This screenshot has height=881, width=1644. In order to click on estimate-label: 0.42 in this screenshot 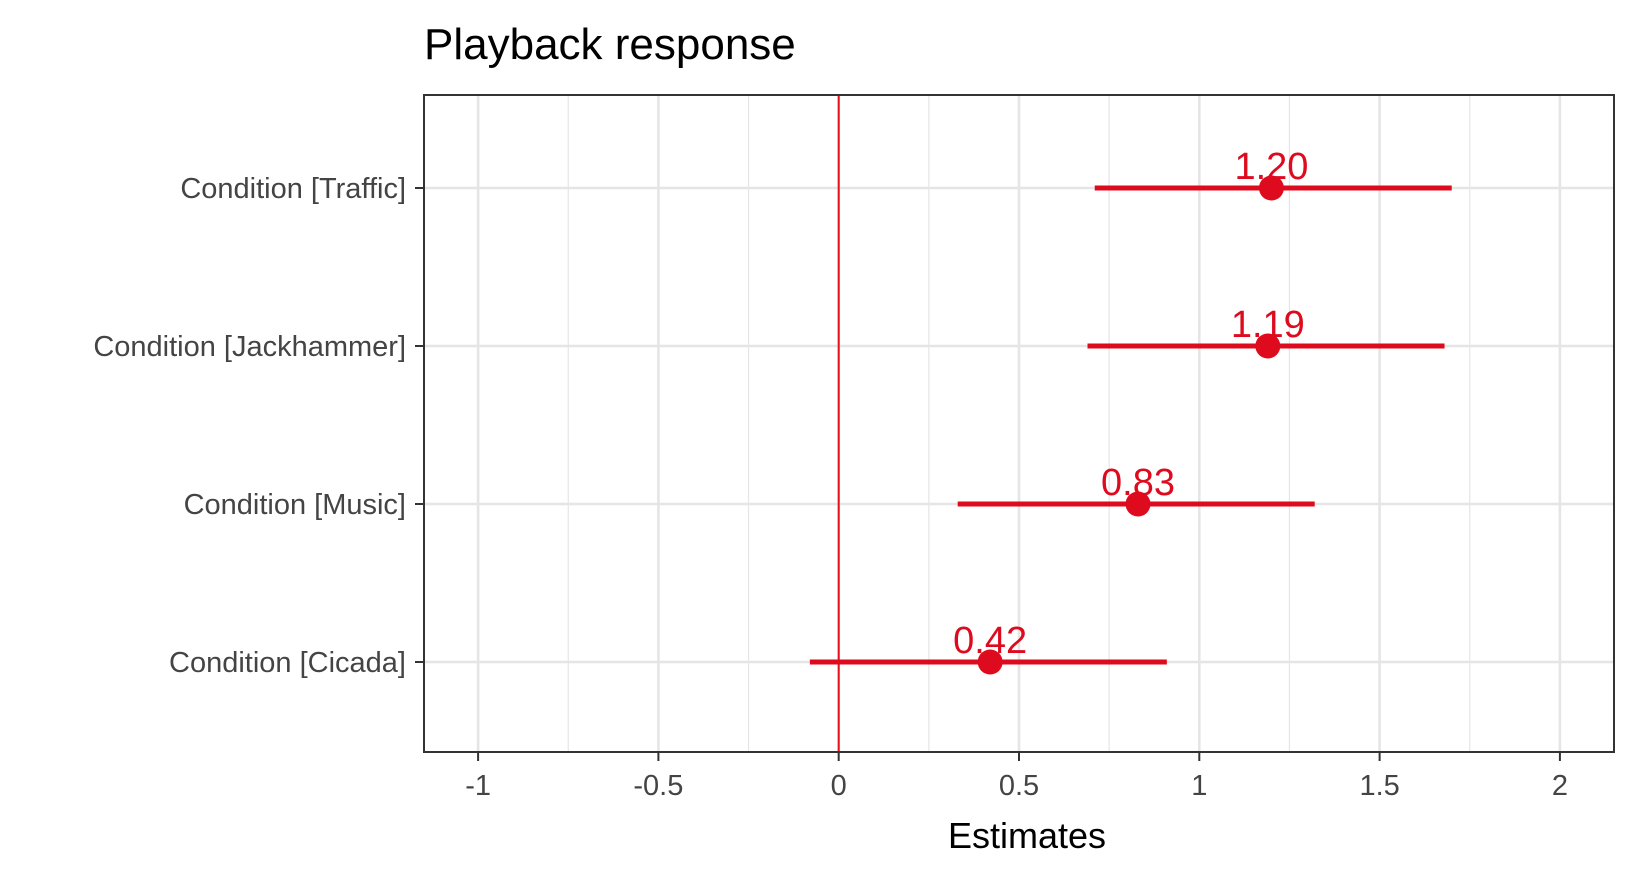, I will do `click(990, 641)`.